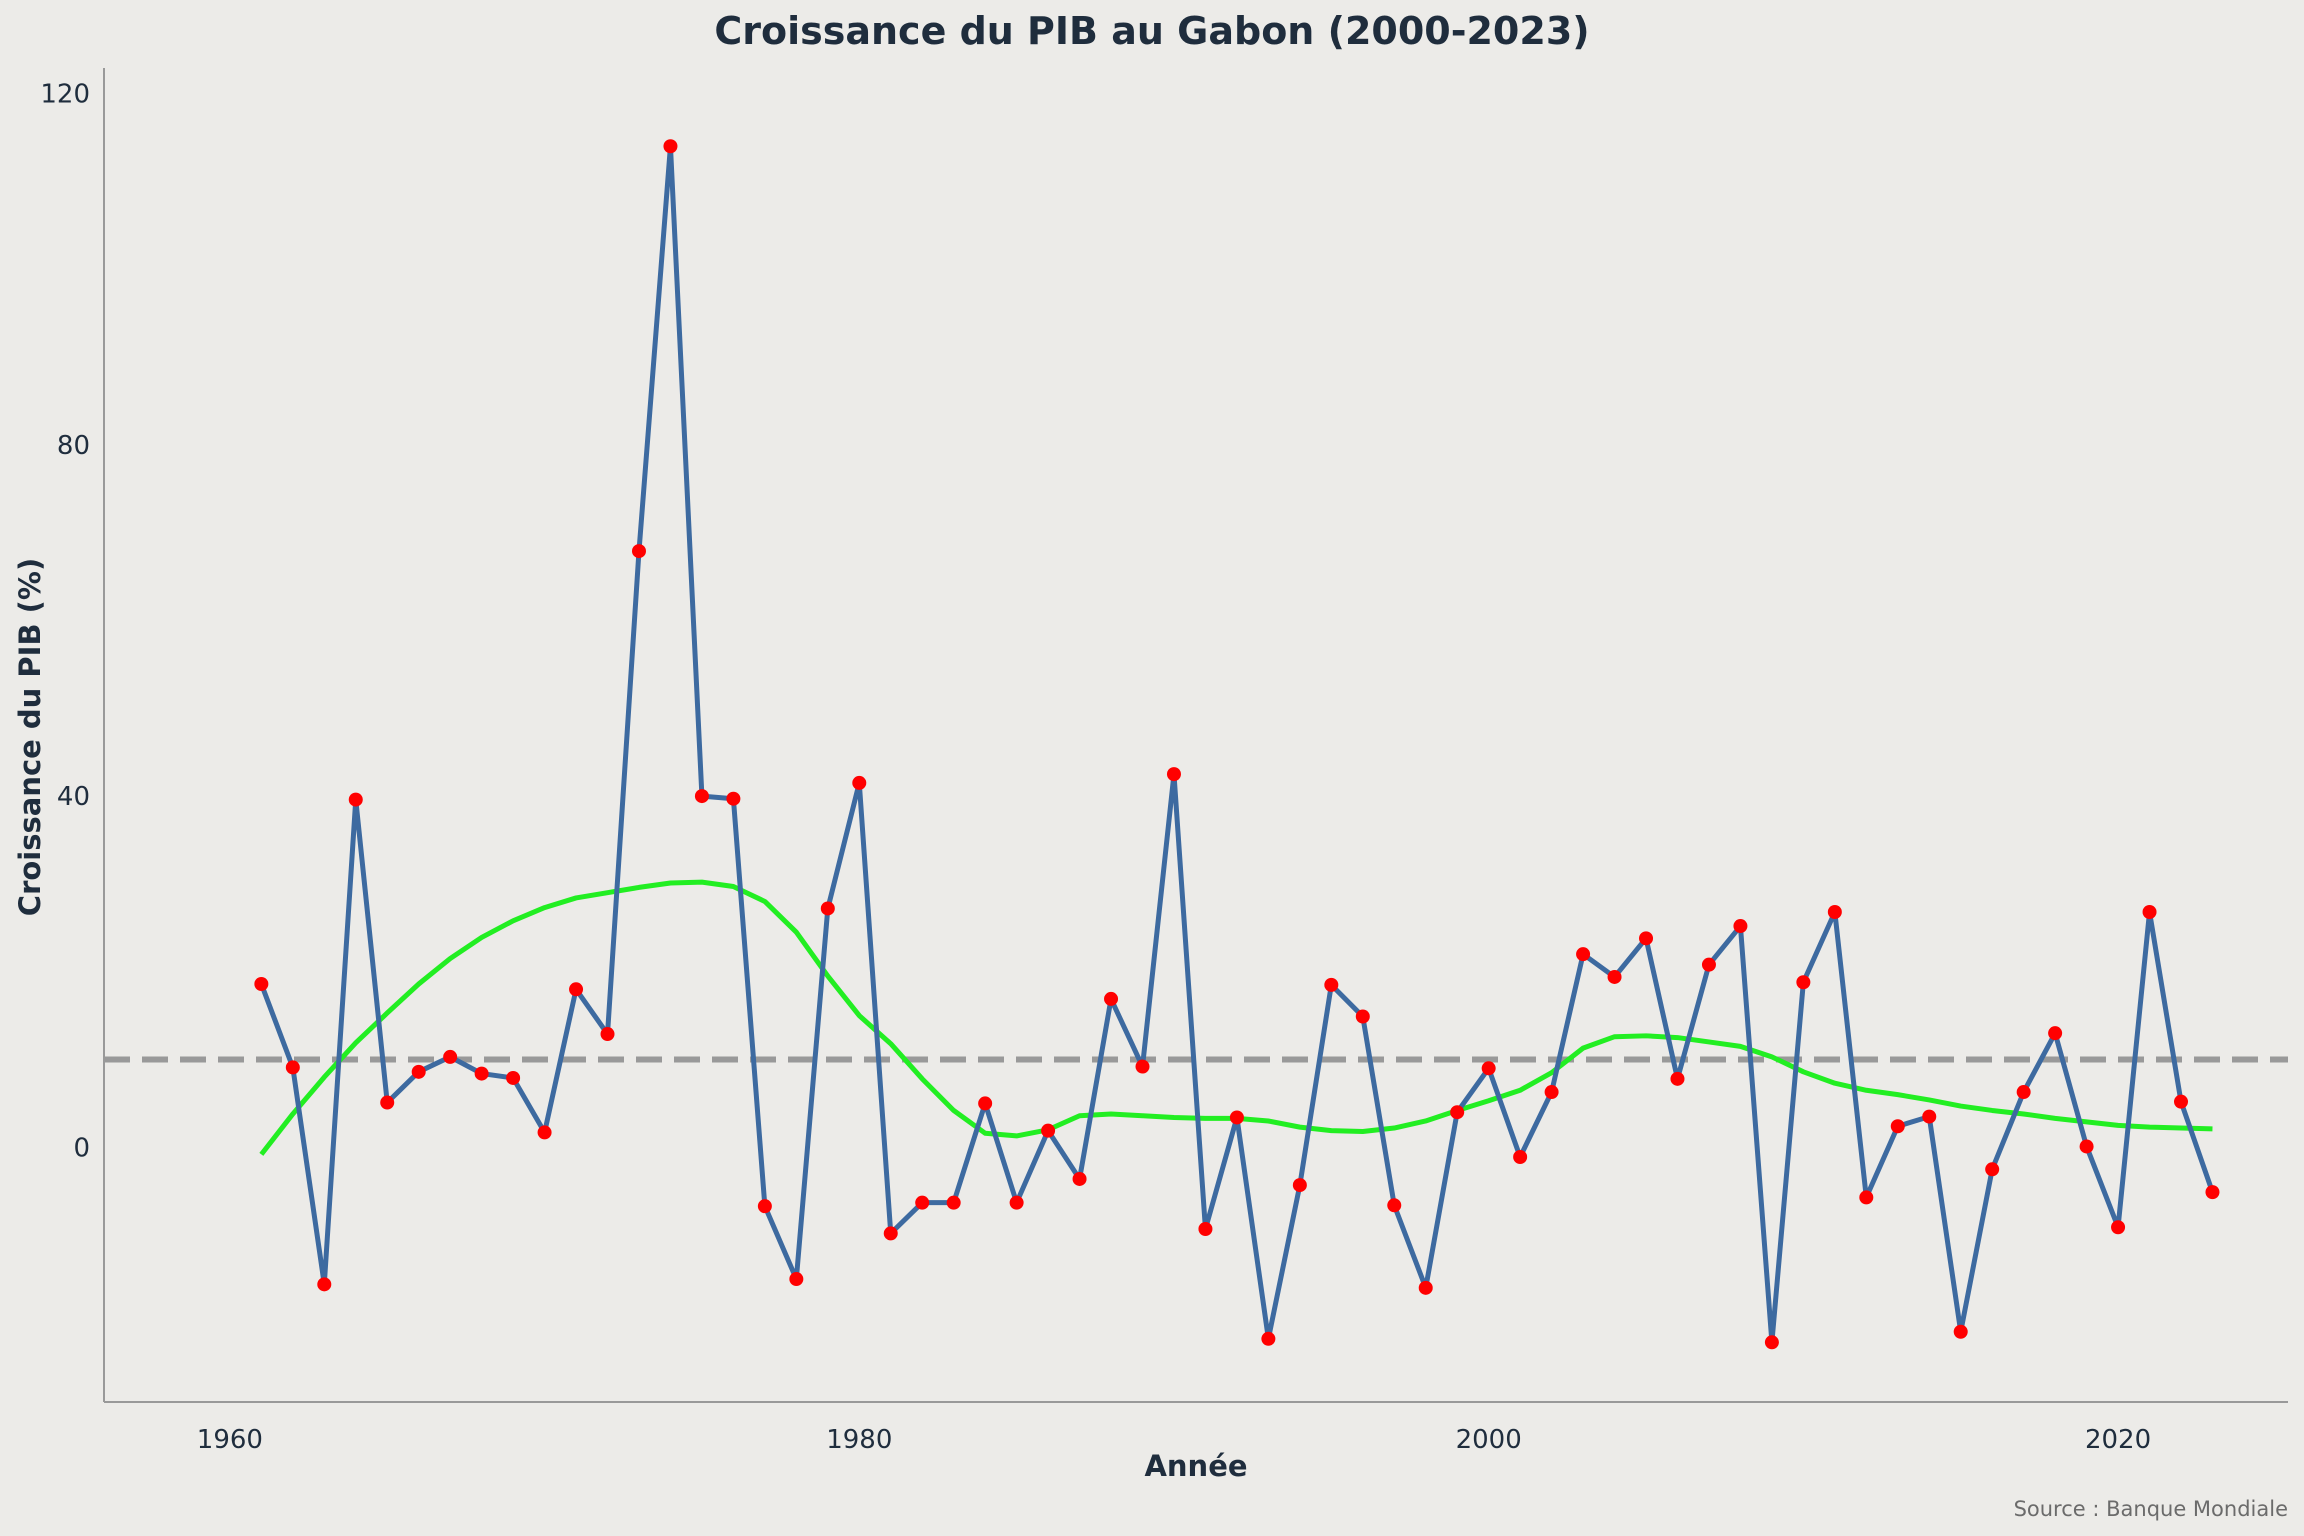 This screenshot has height=1536, width=2304. Describe the element at coordinates (73, 797) in the screenshot. I see `y-tick-label: 40` at that location.